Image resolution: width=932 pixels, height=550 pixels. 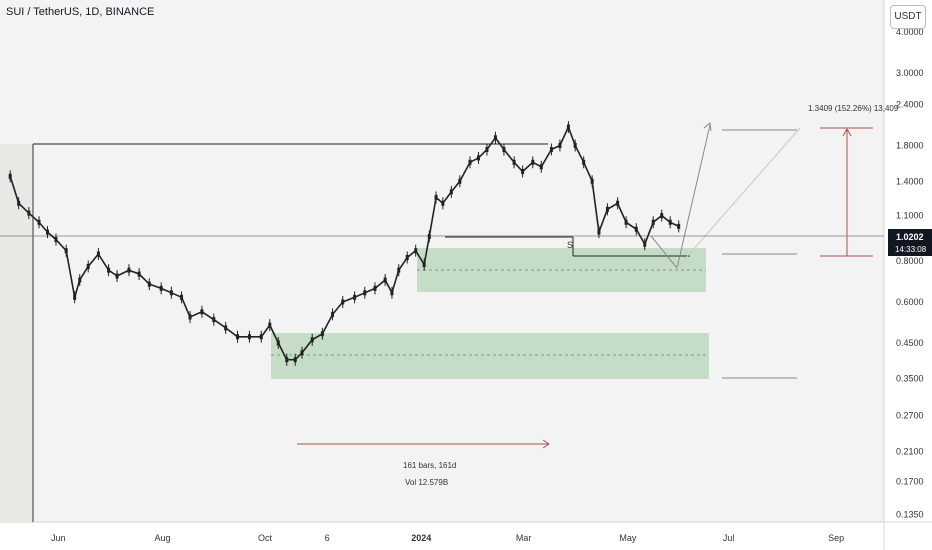 I want to click on x-tick-label: May, so click(x=628, y=538).